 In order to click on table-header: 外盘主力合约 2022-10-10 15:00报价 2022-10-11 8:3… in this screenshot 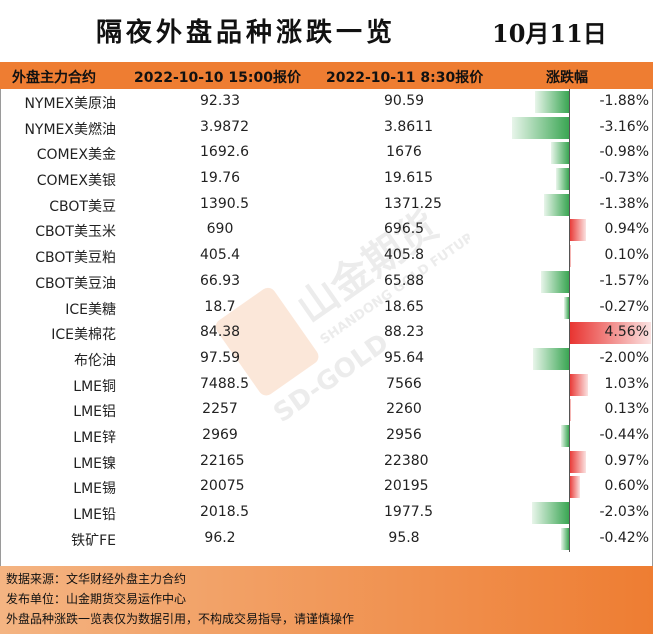, I will do `click(326, 75)`.